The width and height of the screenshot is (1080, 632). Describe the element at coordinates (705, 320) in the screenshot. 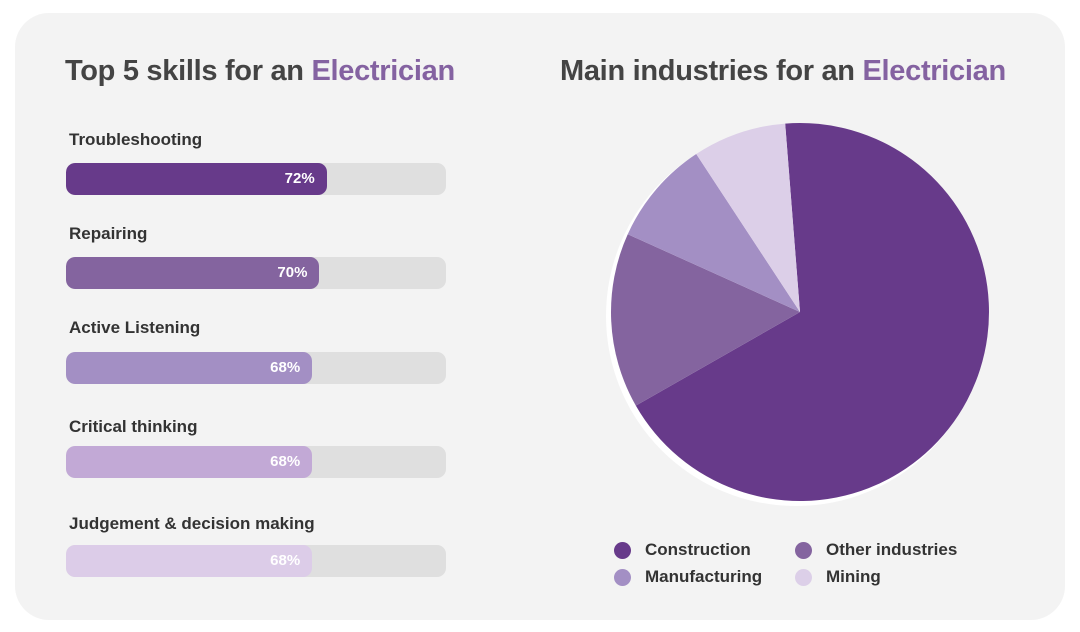

I see `pie-slice-other-industries` at that location.